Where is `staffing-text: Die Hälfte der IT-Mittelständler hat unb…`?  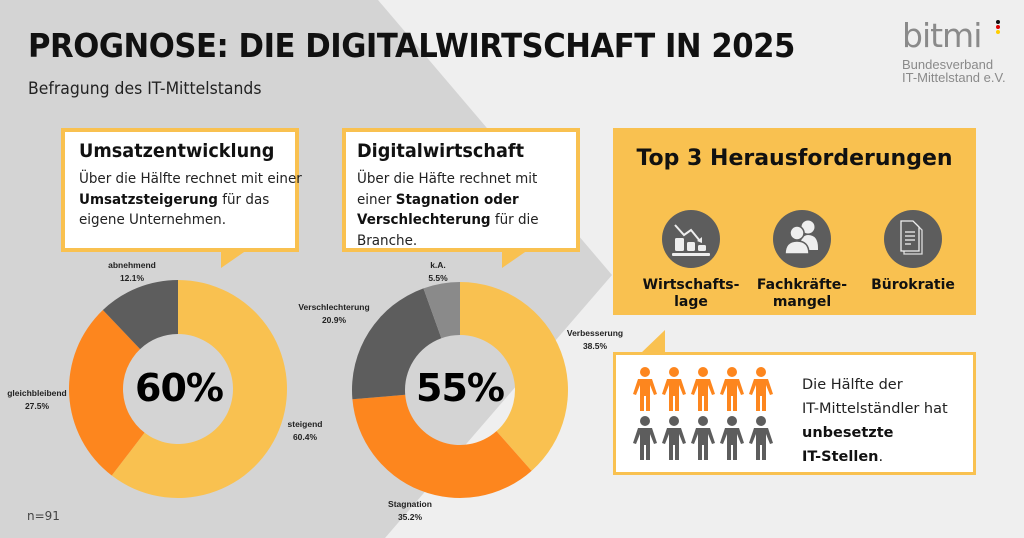 staffing-text: Die Hälfte der IT-Mittelständler hat unb… is located at coordinates (875, 421).